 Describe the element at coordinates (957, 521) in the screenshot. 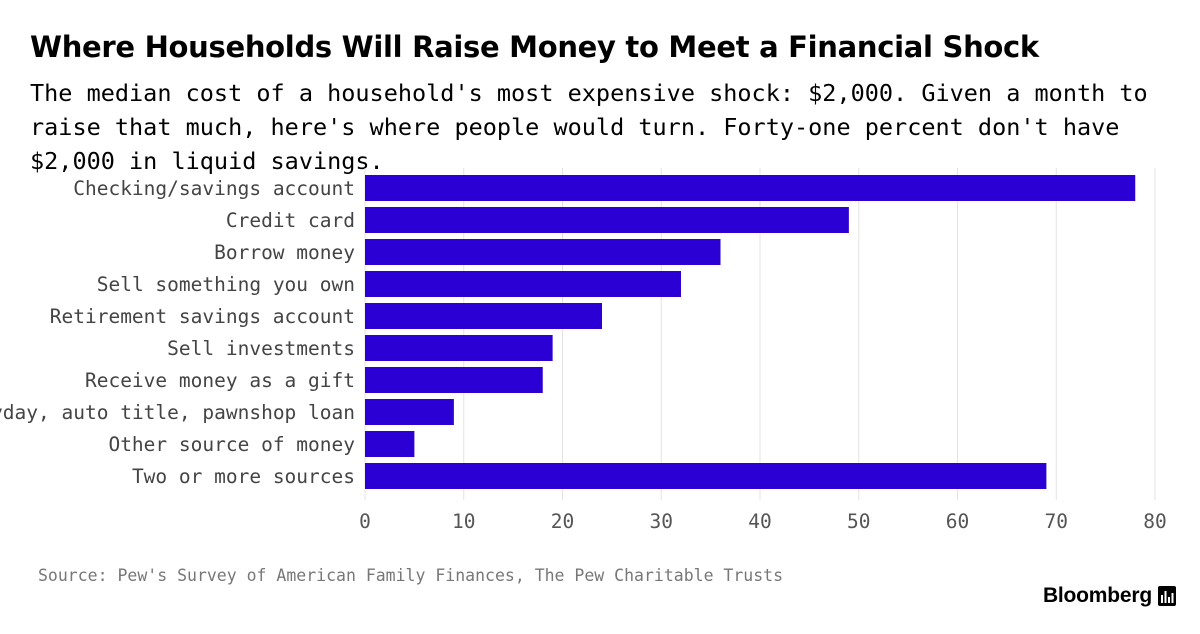

I see `x-tick-label: 60` at that location.